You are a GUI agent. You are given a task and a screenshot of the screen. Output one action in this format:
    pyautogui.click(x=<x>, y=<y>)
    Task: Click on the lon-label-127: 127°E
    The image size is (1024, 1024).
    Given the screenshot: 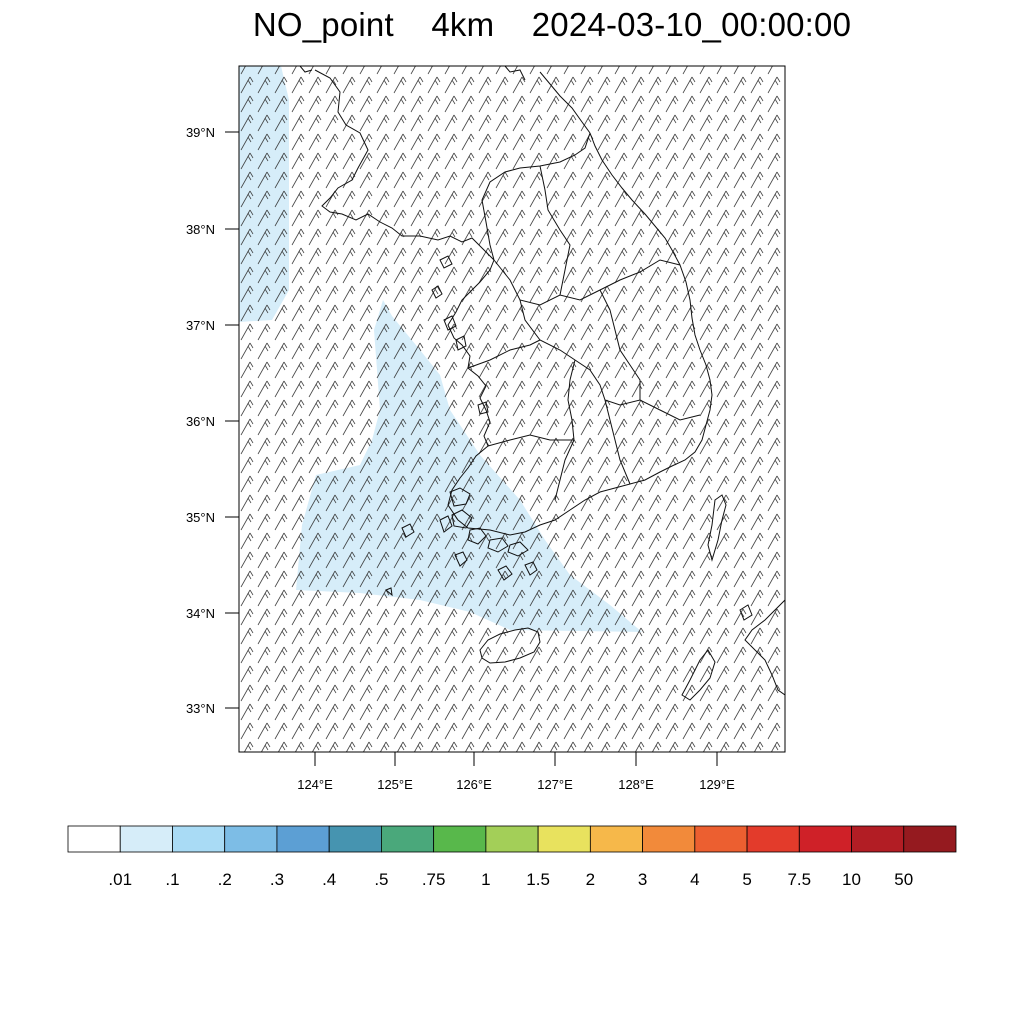 What is the action you would take?
    pyautogui.click(x=555, y=784)
    